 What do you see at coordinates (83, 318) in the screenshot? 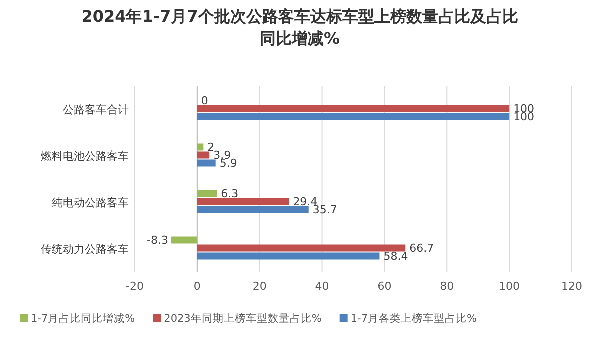
I see `legend-label: 1-7月占比同比增减%` at bounding box center [83, 318].